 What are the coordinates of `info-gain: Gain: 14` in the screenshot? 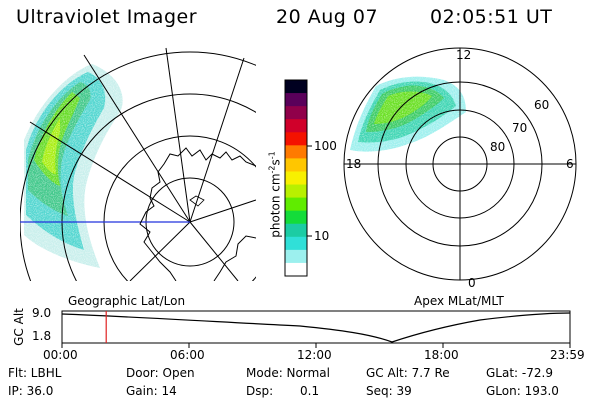 It's located at (151, 391).